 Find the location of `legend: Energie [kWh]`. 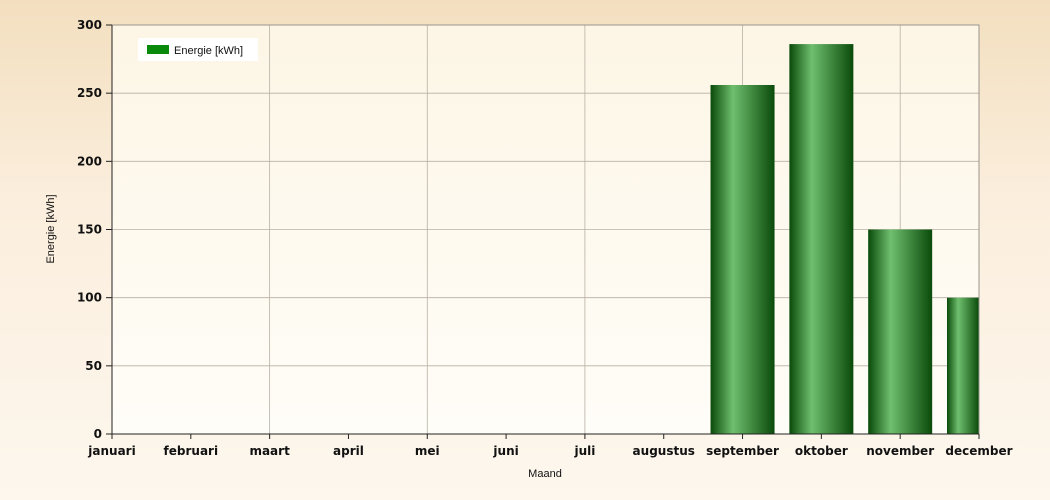

legend: Energie [kWh] is located at coordinates (198, 49).